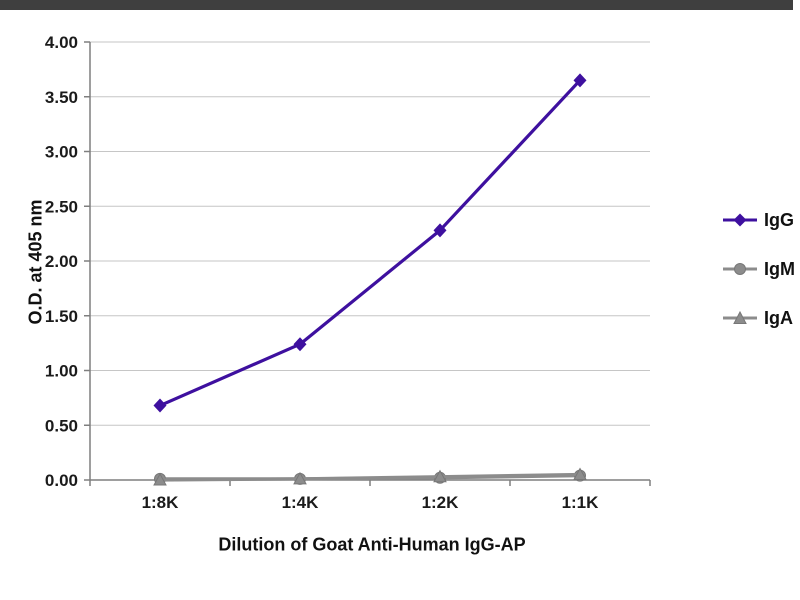 This screenshot has width=800, height=600. Describe the element at coordinates (61, 316) in the screenshot. I see `svg-text: 1.50` at that location.